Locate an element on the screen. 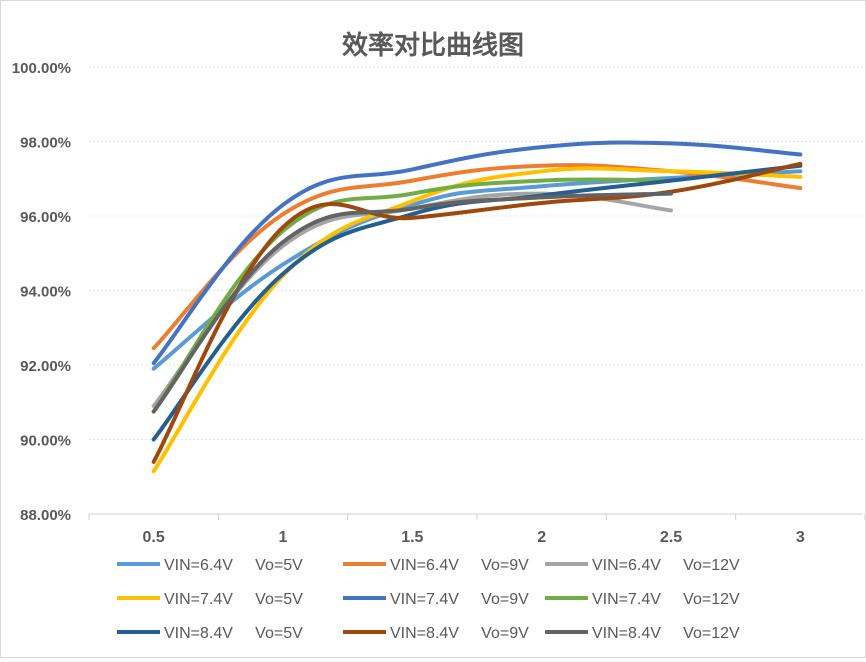 This screenshot has height=662, width=866. legend-label: VIN=8.4V Vo=5V is located at coordinates (233, 633).